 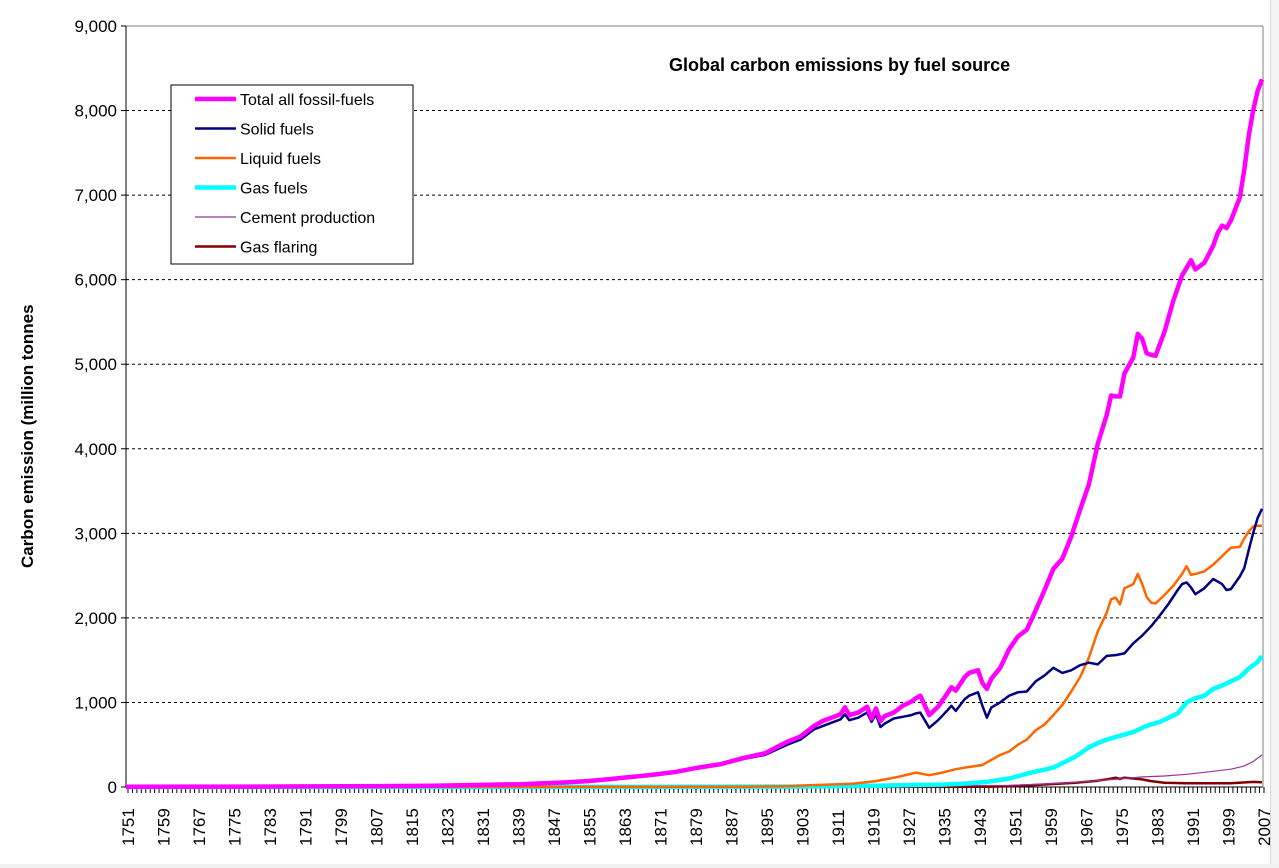 What do you see at coordinates (1087, 827) in the screenshot?
I see `x-tick-label: 1967` at bounding box center [1087, 827].